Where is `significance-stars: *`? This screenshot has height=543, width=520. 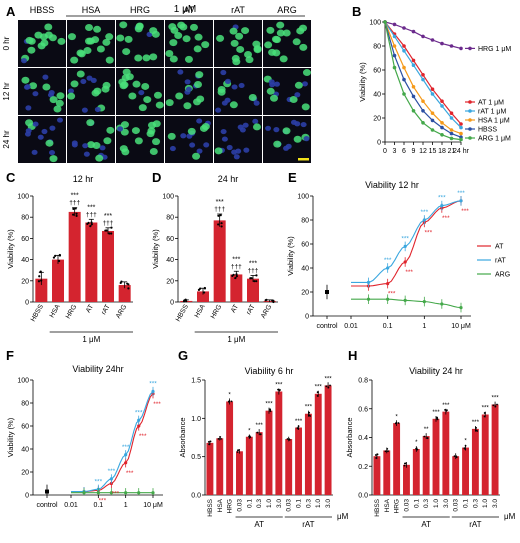 significance-stars: * is located at coordinates (465, 441).